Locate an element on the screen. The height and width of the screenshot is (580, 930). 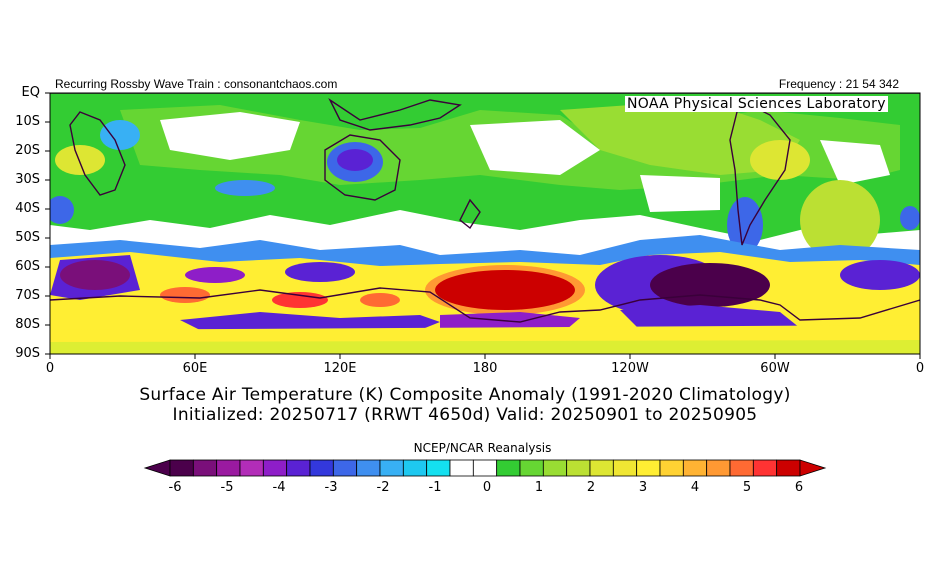
lat-label-eq: EQ is located at coordinates (30, 92).